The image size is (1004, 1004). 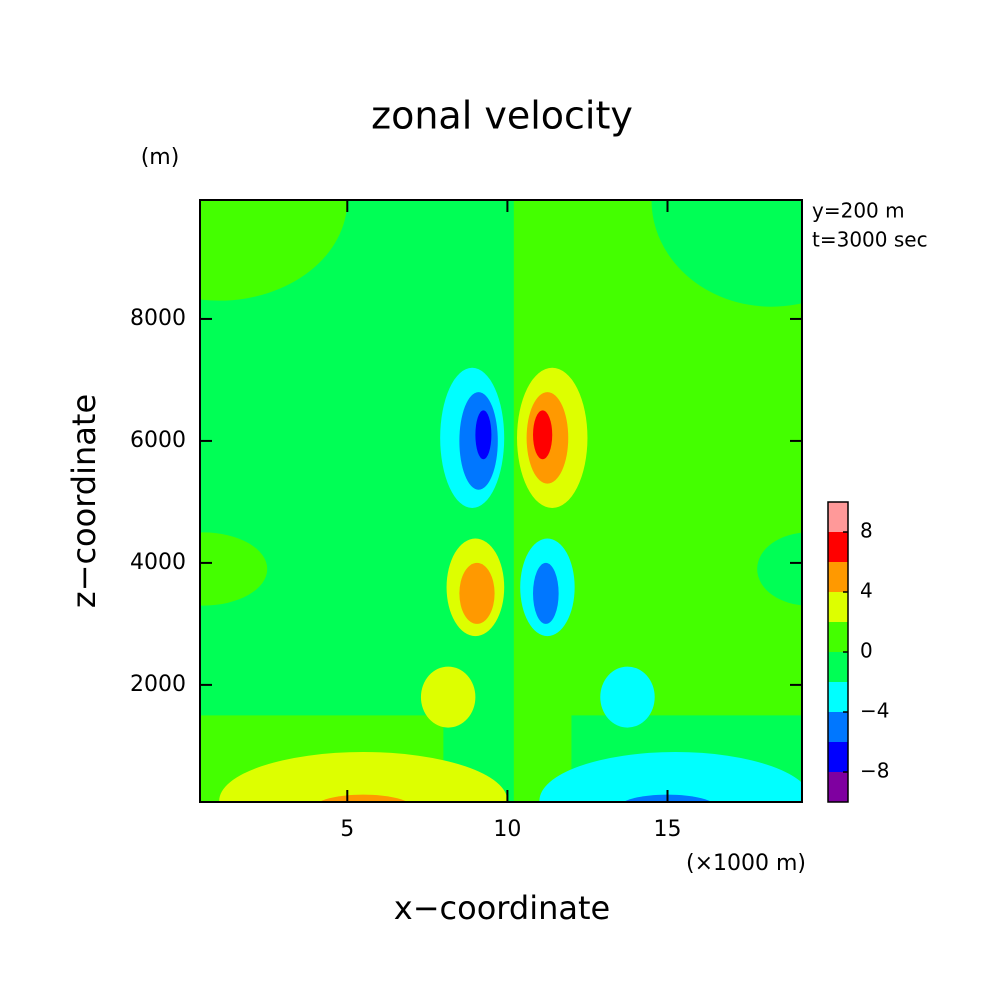 What do you see at coordinates (866, 531) in the screenshot?
I see `colorbar-tick-label: 8` at bounding box center [866, 531].